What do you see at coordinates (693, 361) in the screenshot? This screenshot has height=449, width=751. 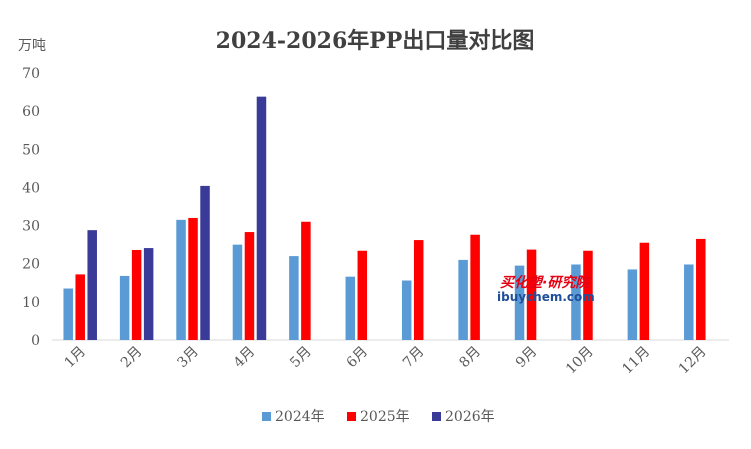 I see `x-tick-label: 12月` at bounding box center [693, 361].